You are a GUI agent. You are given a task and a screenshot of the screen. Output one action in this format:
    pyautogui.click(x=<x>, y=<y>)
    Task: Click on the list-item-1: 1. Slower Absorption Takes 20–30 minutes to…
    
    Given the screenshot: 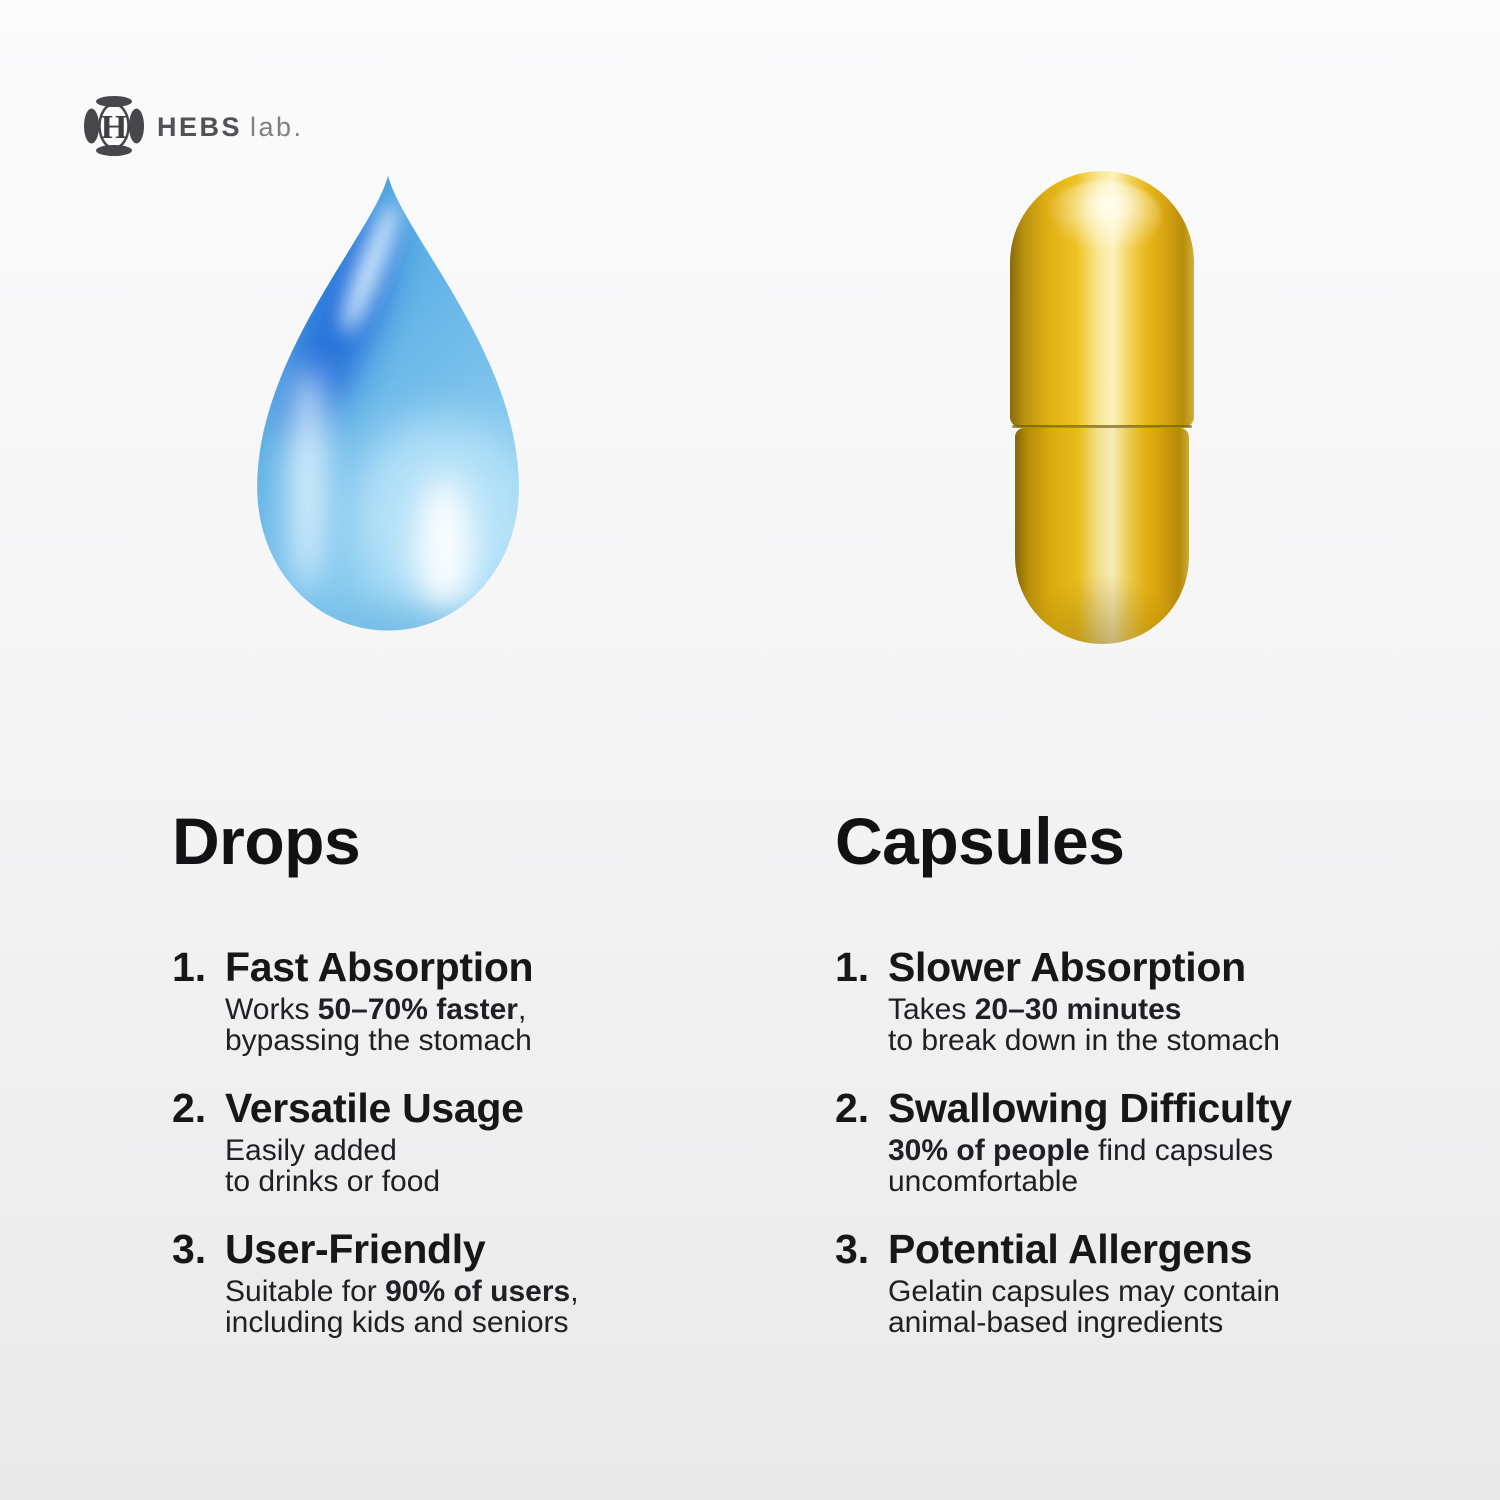 What is the action you would take?
    pyautogui.click(x=1135, y=1000)
    